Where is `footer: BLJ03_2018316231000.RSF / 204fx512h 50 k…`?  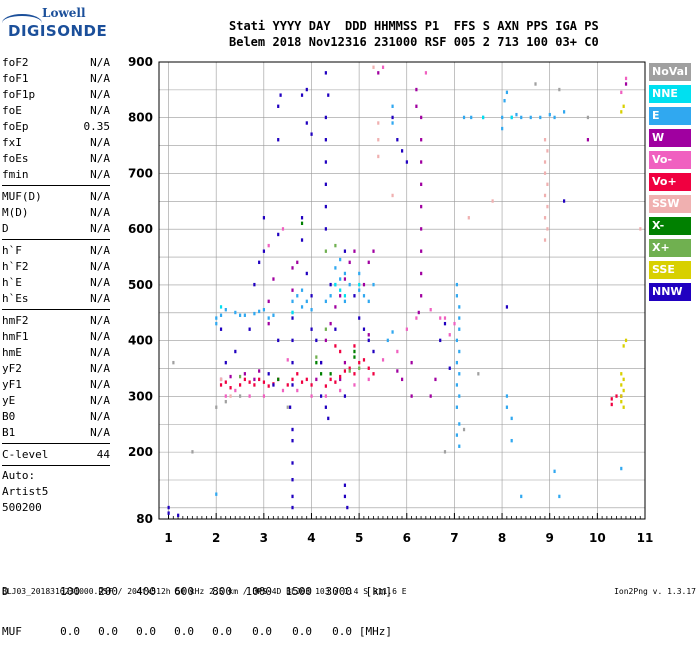
footer: BLJ03_2018316231000.RSF / 204fx512h 50 k… is located at coordinates (350, 591).